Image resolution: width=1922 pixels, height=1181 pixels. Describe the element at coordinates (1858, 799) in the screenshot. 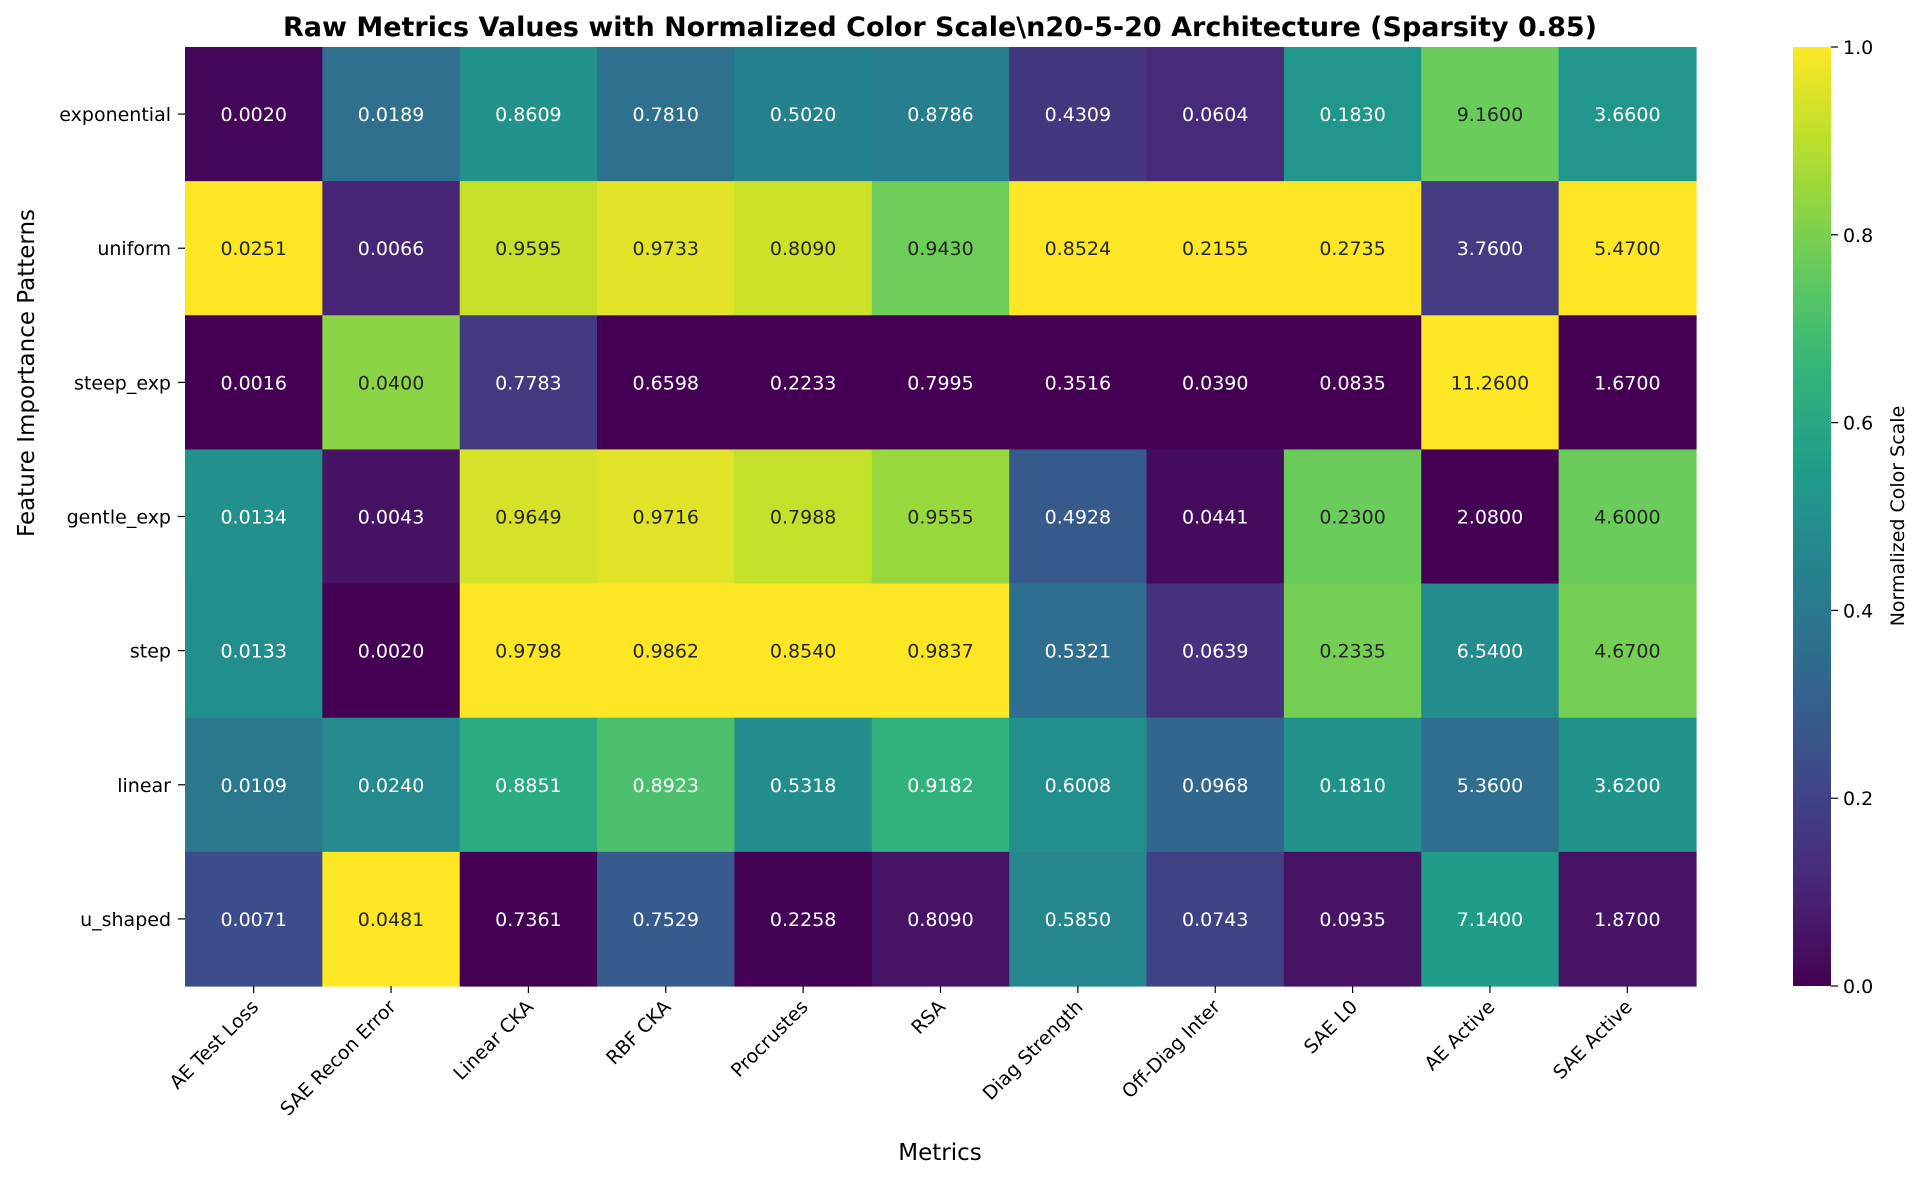

I see `colorbar-tick-label: 0.2` at that location.